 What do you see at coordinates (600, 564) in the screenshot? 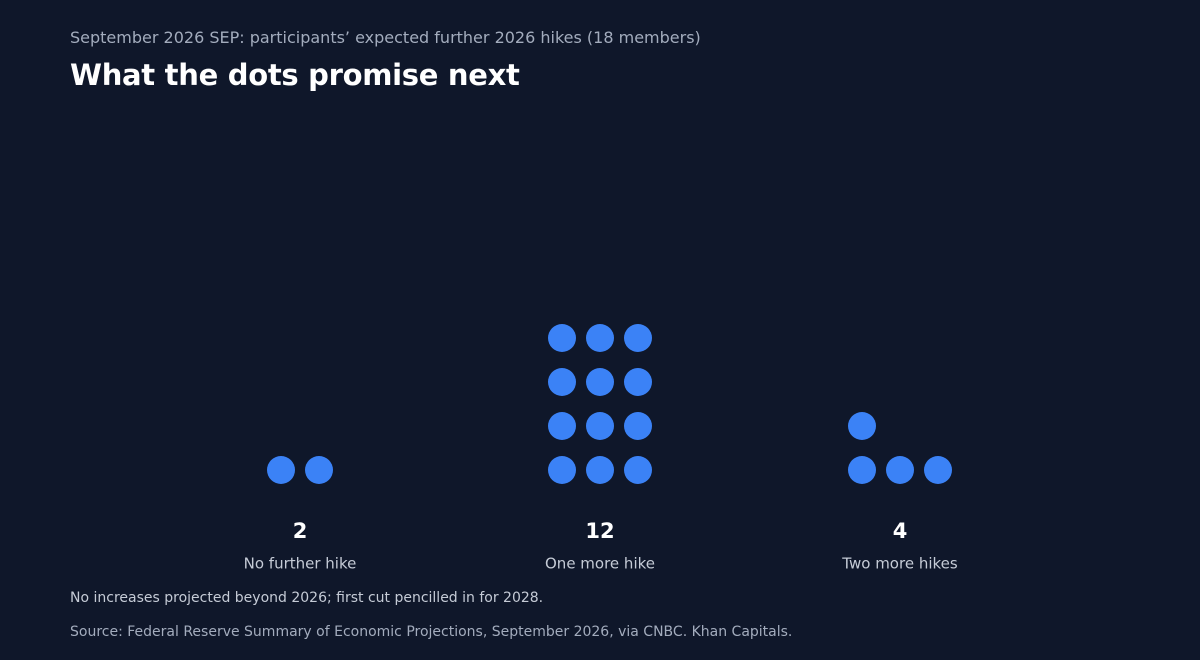
I see `category-label: One more hike` at bounding box center [600, 564].